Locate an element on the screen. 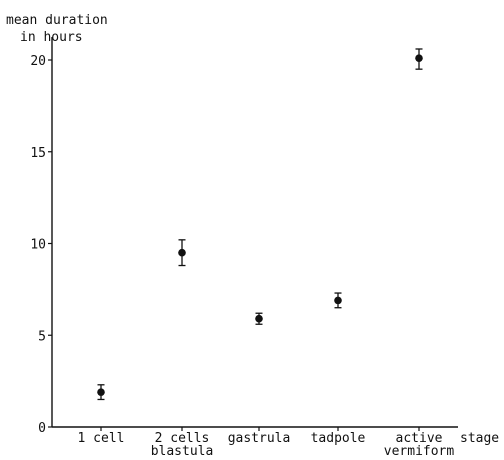  x-tick-label: 2 cells is located at coordinates (182, 438).